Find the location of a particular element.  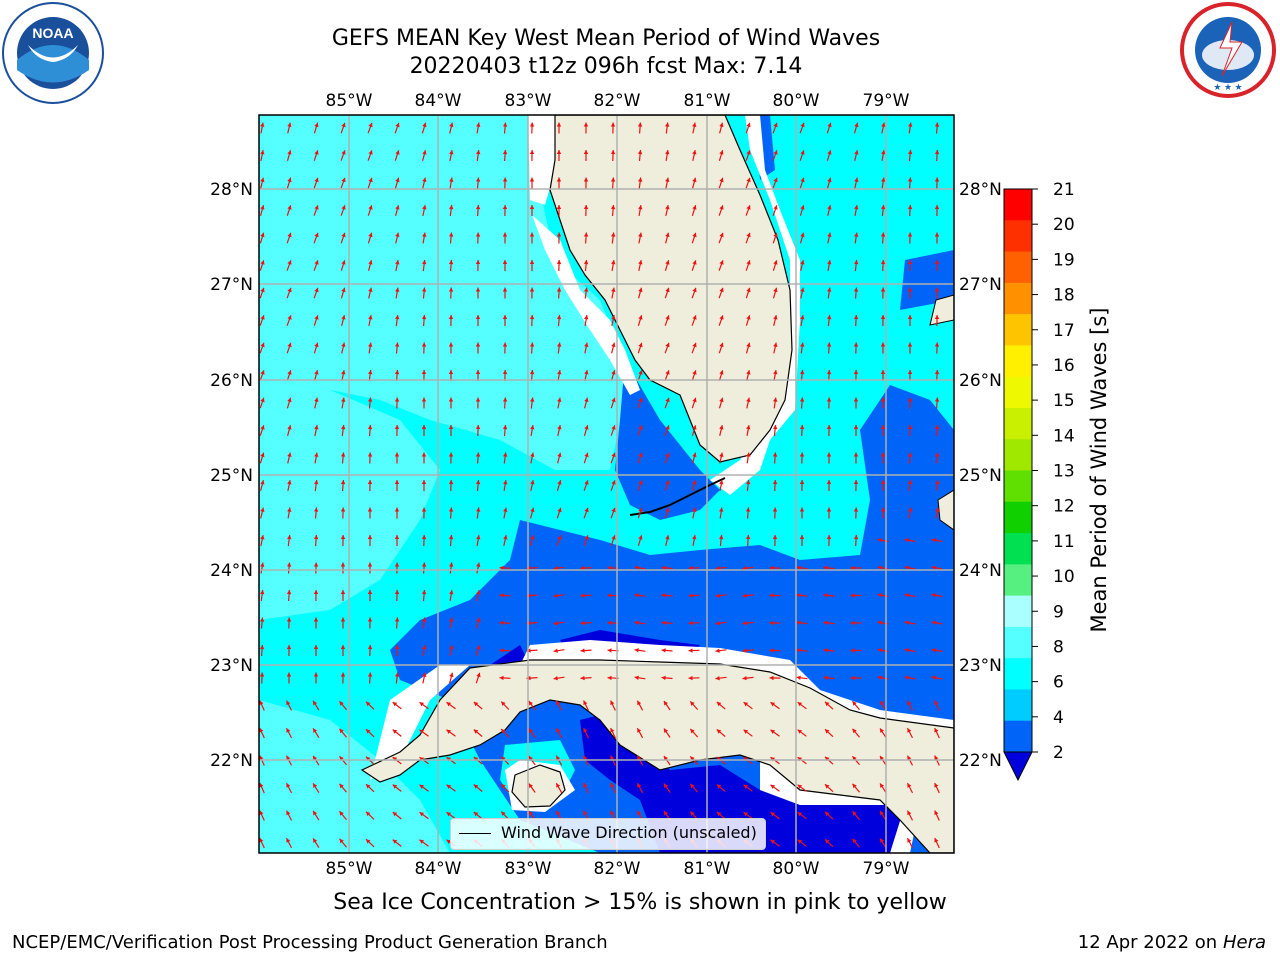

colorbar-tick-label: 12 is located at coordinates (1064, 507).